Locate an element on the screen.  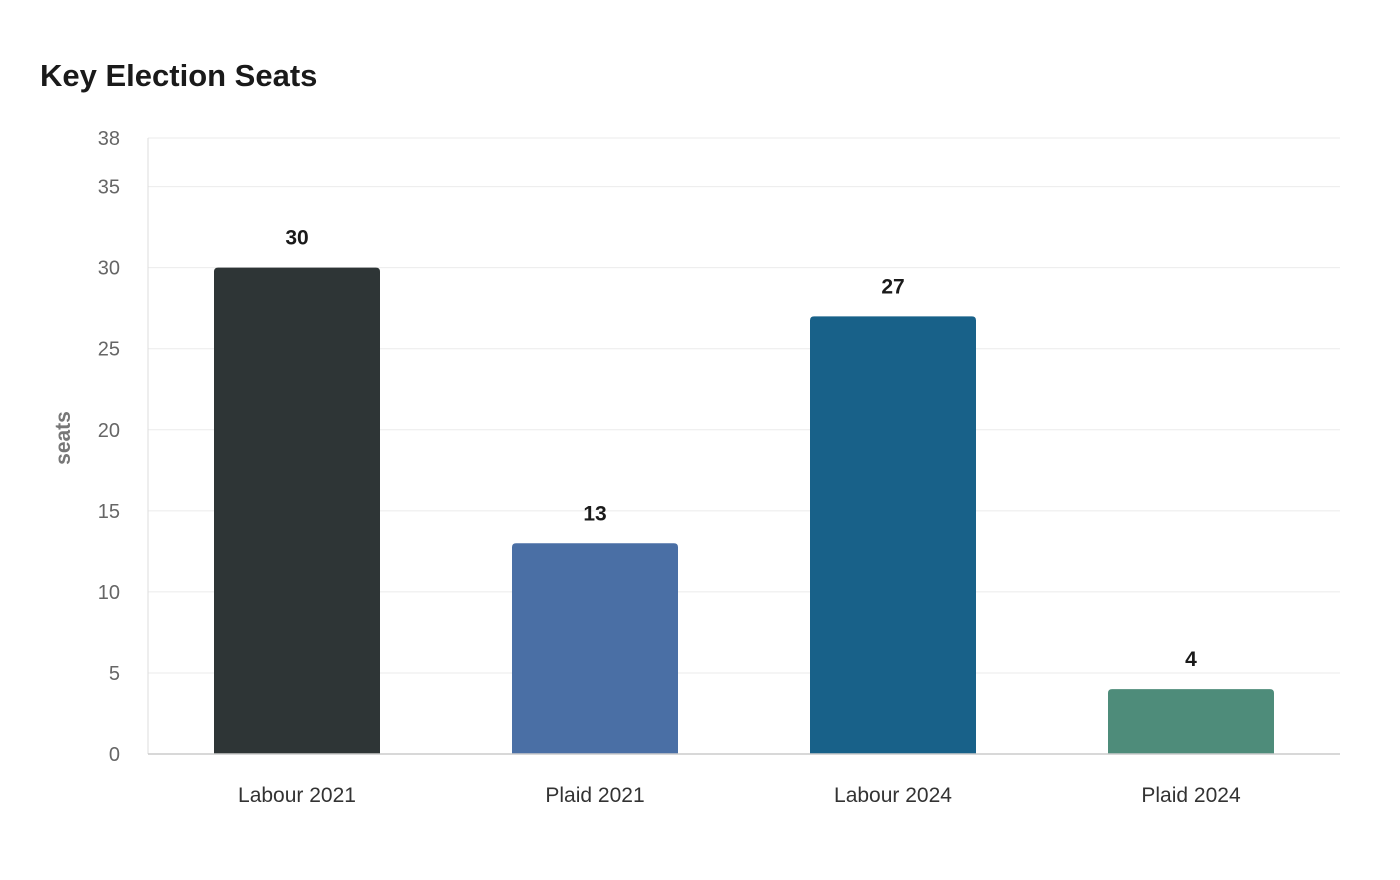
y-tick-label: 35 is located at coordinates (109, 188).